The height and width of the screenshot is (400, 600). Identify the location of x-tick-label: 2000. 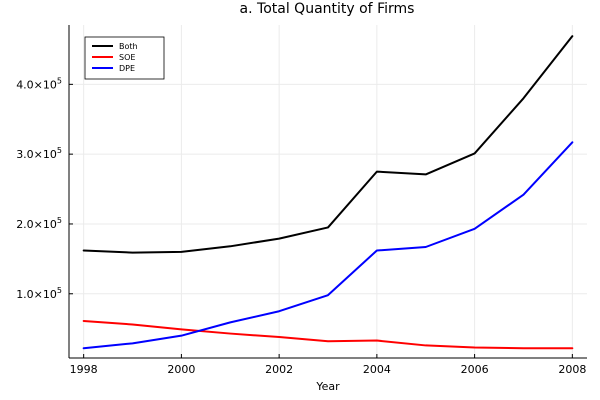
(181, 369).